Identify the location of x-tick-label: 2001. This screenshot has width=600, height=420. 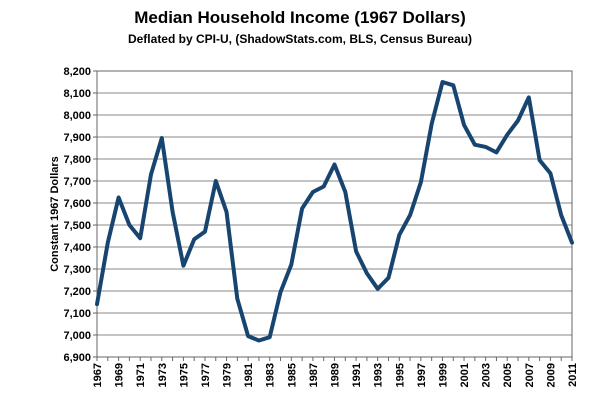
(465, 375).